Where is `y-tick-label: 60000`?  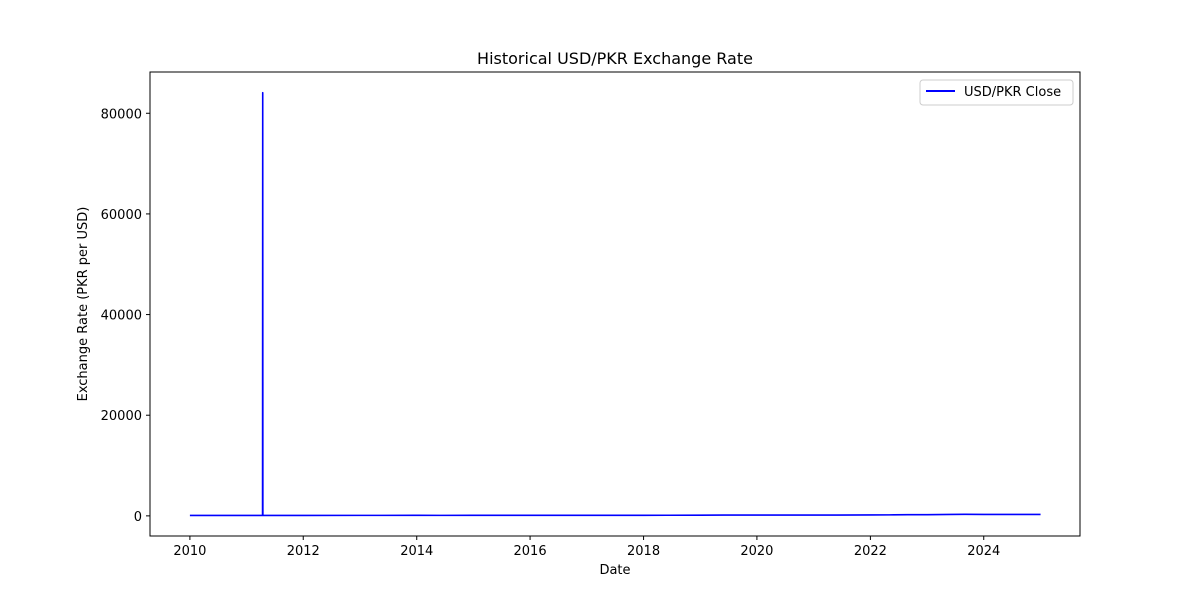
y-tick-label: 60000 is located at coordinates (121, 215).